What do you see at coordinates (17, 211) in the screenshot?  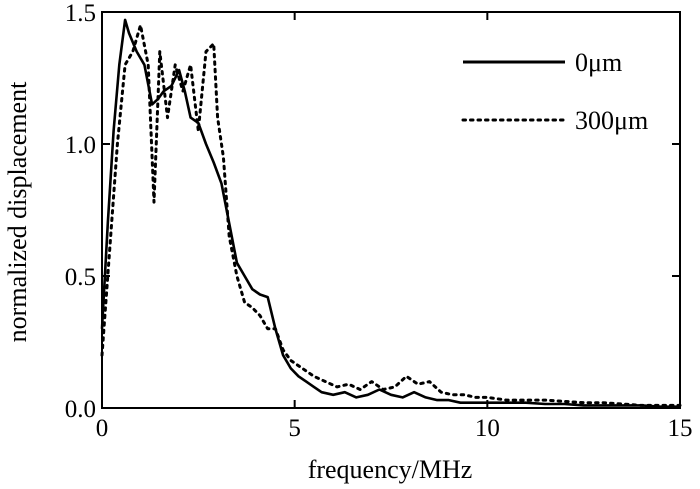 I see `y-axis-label: normalized displacement` at bounding box center [17, 211].